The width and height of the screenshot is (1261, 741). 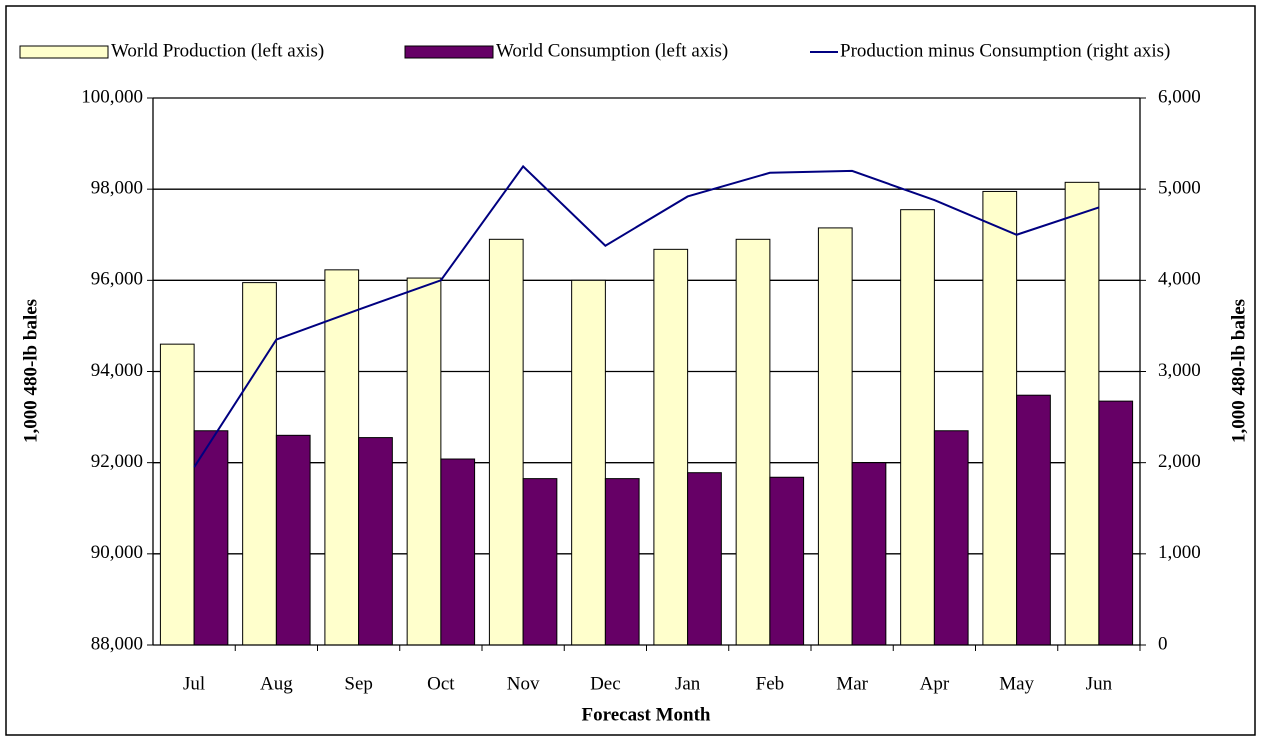 I want to click on y2-tick-label: 4,000, so click(x=1179, y=279).